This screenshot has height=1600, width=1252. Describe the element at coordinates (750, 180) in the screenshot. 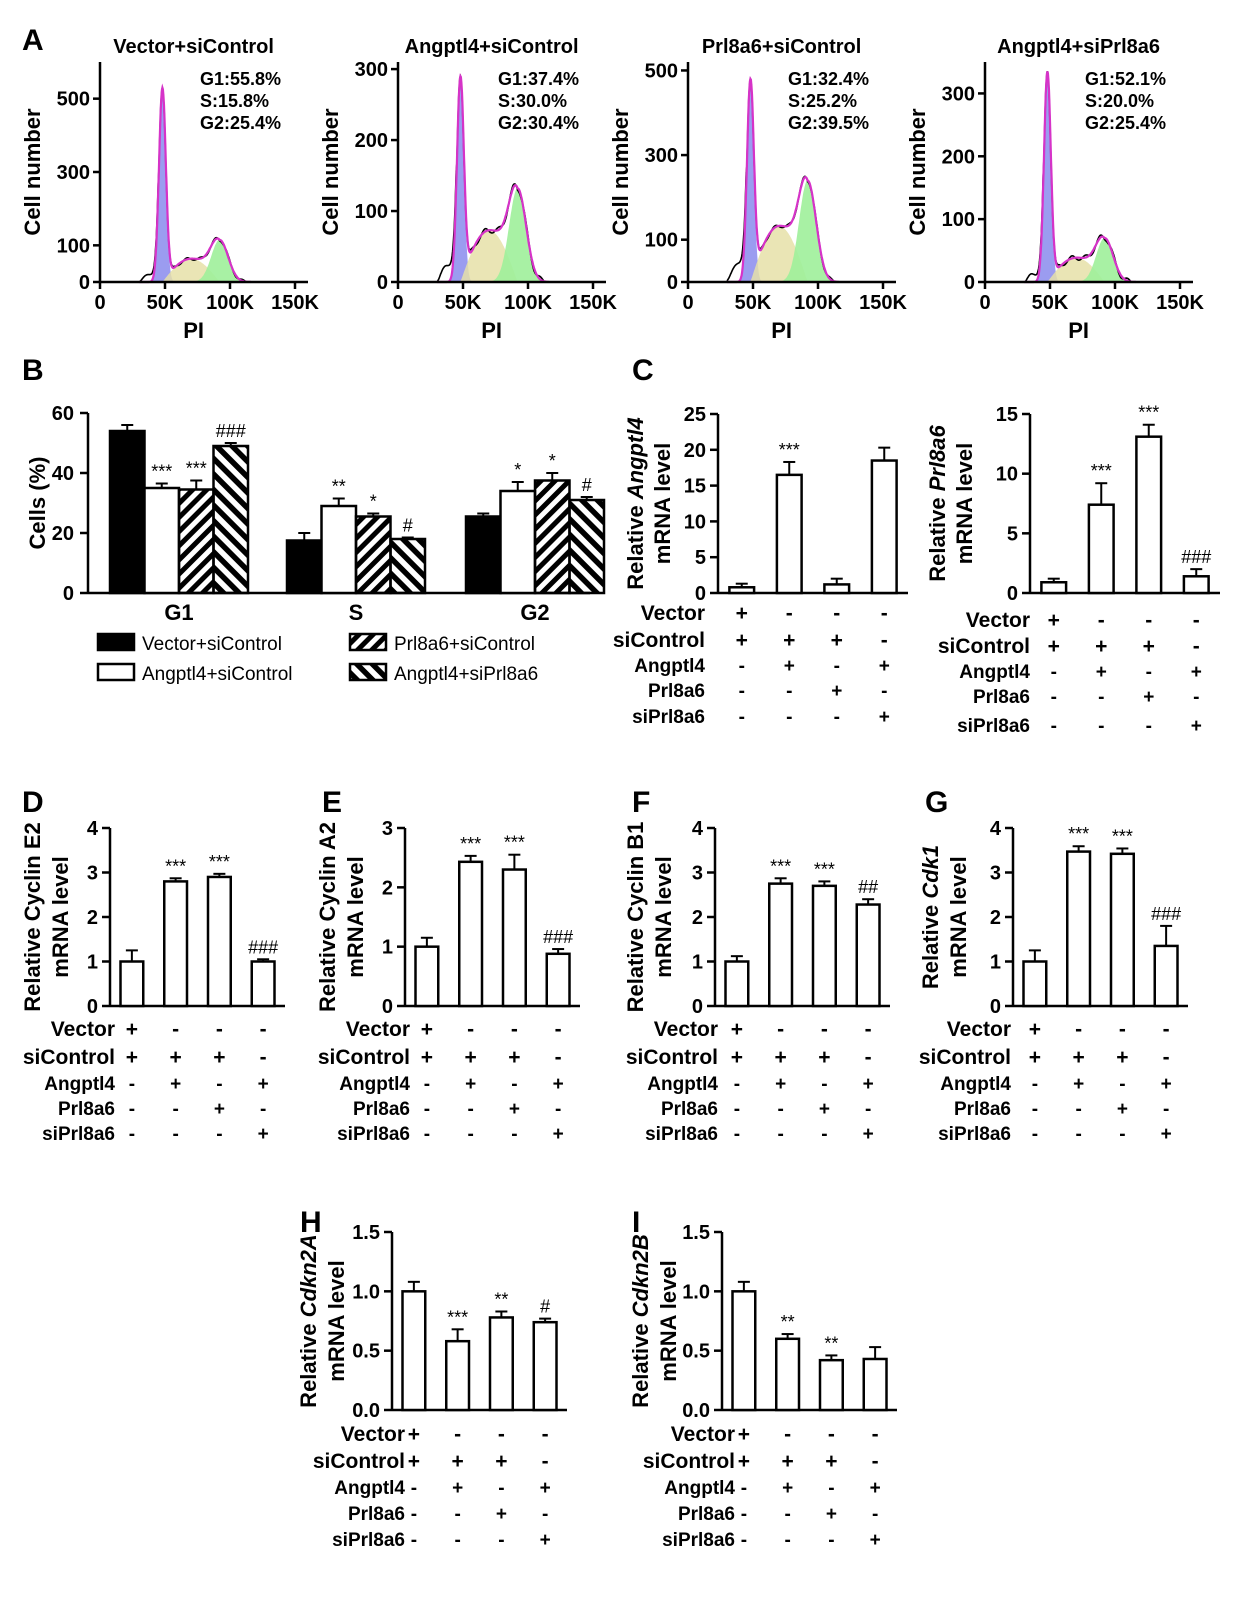

I see `g1-phase-area` at that location.